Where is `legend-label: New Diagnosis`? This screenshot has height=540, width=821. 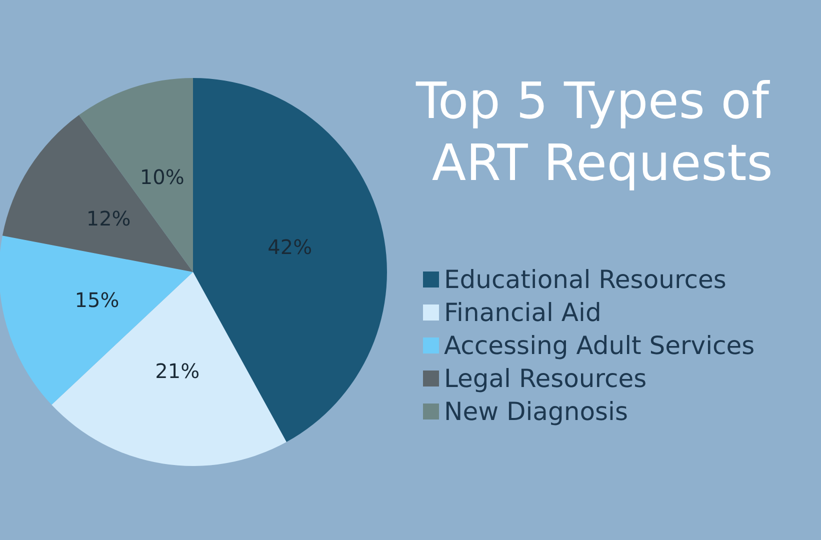 legend-label: New Diagnosis is located at coordinates (536, 411).